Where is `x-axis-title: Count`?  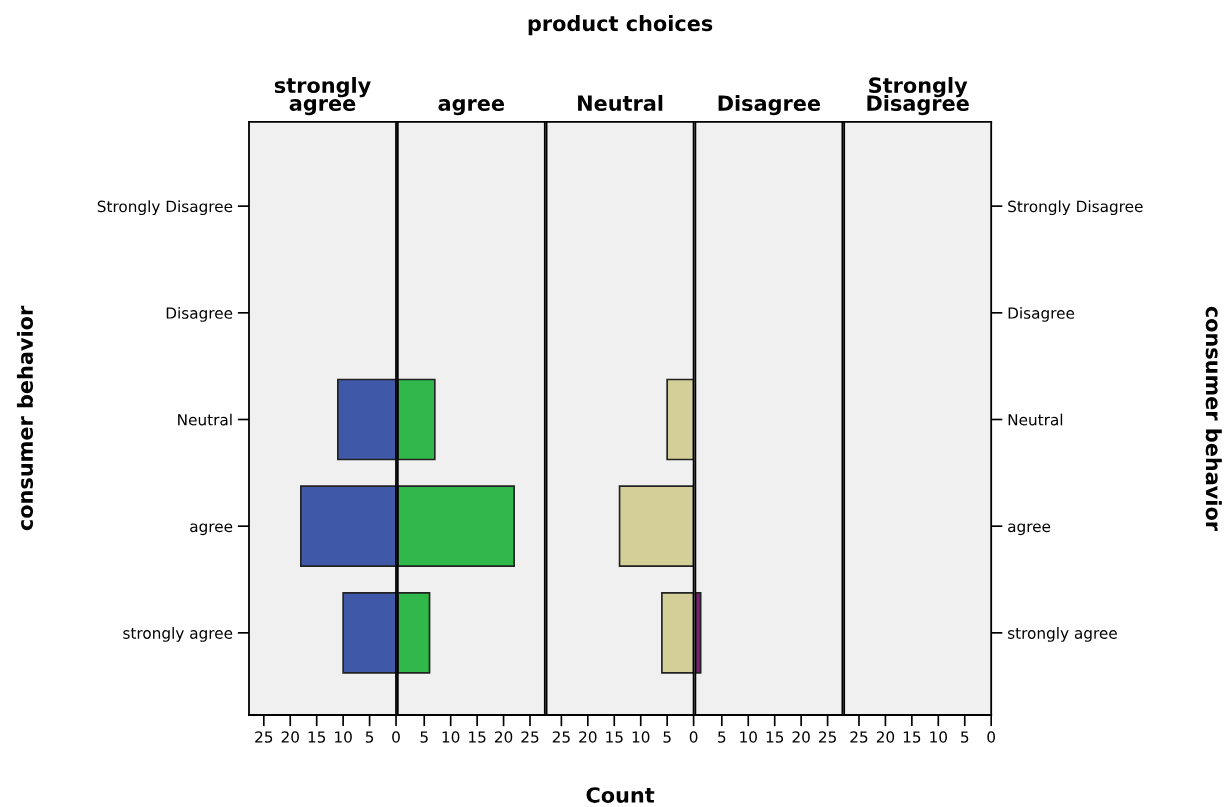 x-axis-title: Count is located at coordinates (620, 795).